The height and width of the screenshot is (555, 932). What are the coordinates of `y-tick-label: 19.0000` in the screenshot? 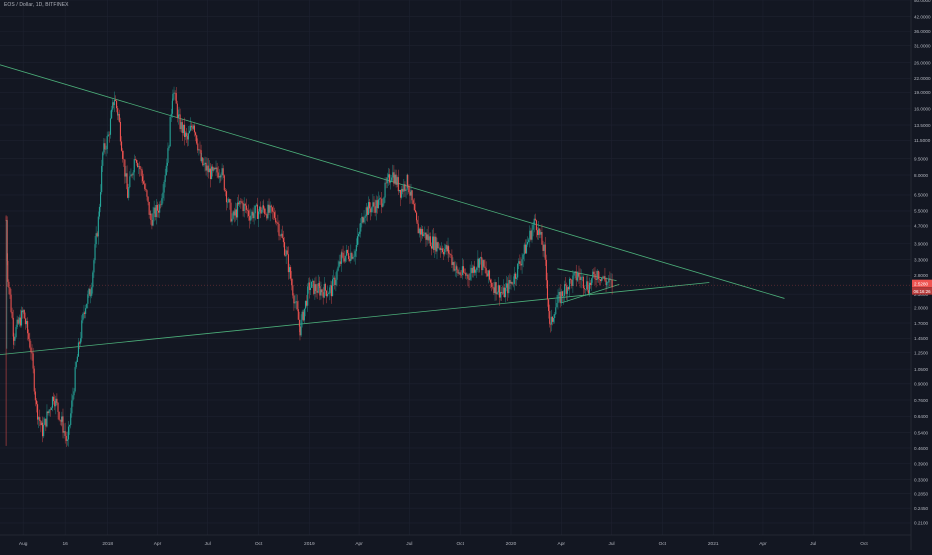 It's located at (922, 92).